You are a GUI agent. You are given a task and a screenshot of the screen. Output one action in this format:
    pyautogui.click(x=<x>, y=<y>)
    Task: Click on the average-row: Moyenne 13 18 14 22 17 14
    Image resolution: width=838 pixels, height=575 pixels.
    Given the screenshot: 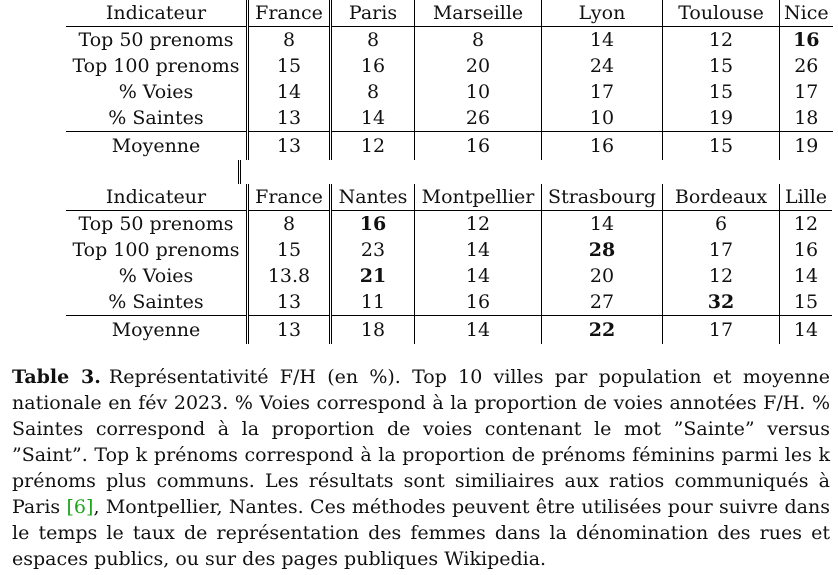 What is the action you would take?
    pyautogui.click(x=449, y=329)
    